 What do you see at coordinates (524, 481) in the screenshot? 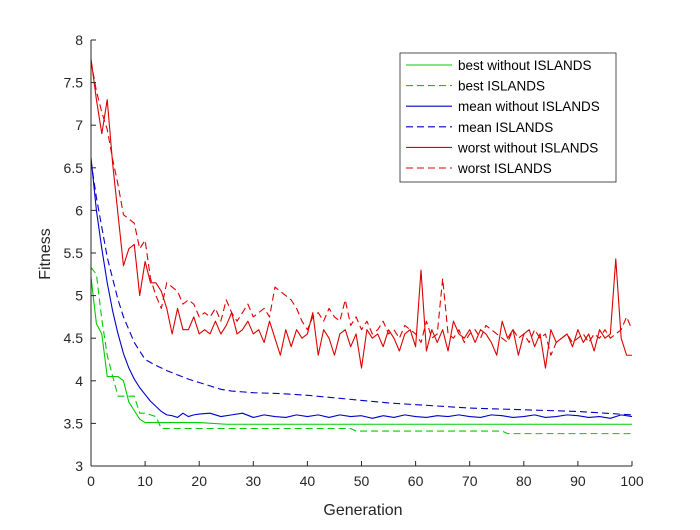
I see `x-tick-label: 80` at bounding box center [524, 481].